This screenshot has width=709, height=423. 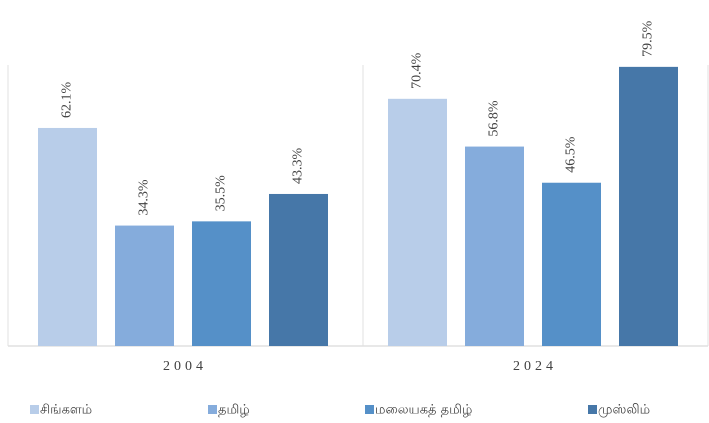 I want to click on value-label: 35.5%, so click(x=221, y=193).